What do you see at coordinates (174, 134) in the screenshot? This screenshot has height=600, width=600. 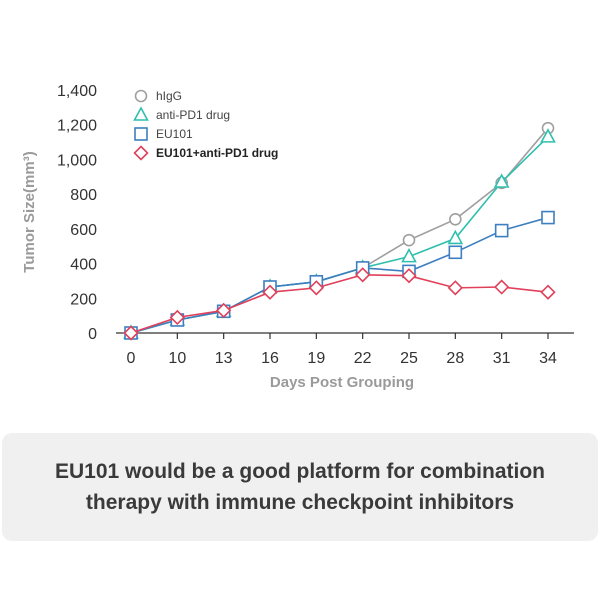 I see `legend-label: EU101` at bounding box center [174, 134].